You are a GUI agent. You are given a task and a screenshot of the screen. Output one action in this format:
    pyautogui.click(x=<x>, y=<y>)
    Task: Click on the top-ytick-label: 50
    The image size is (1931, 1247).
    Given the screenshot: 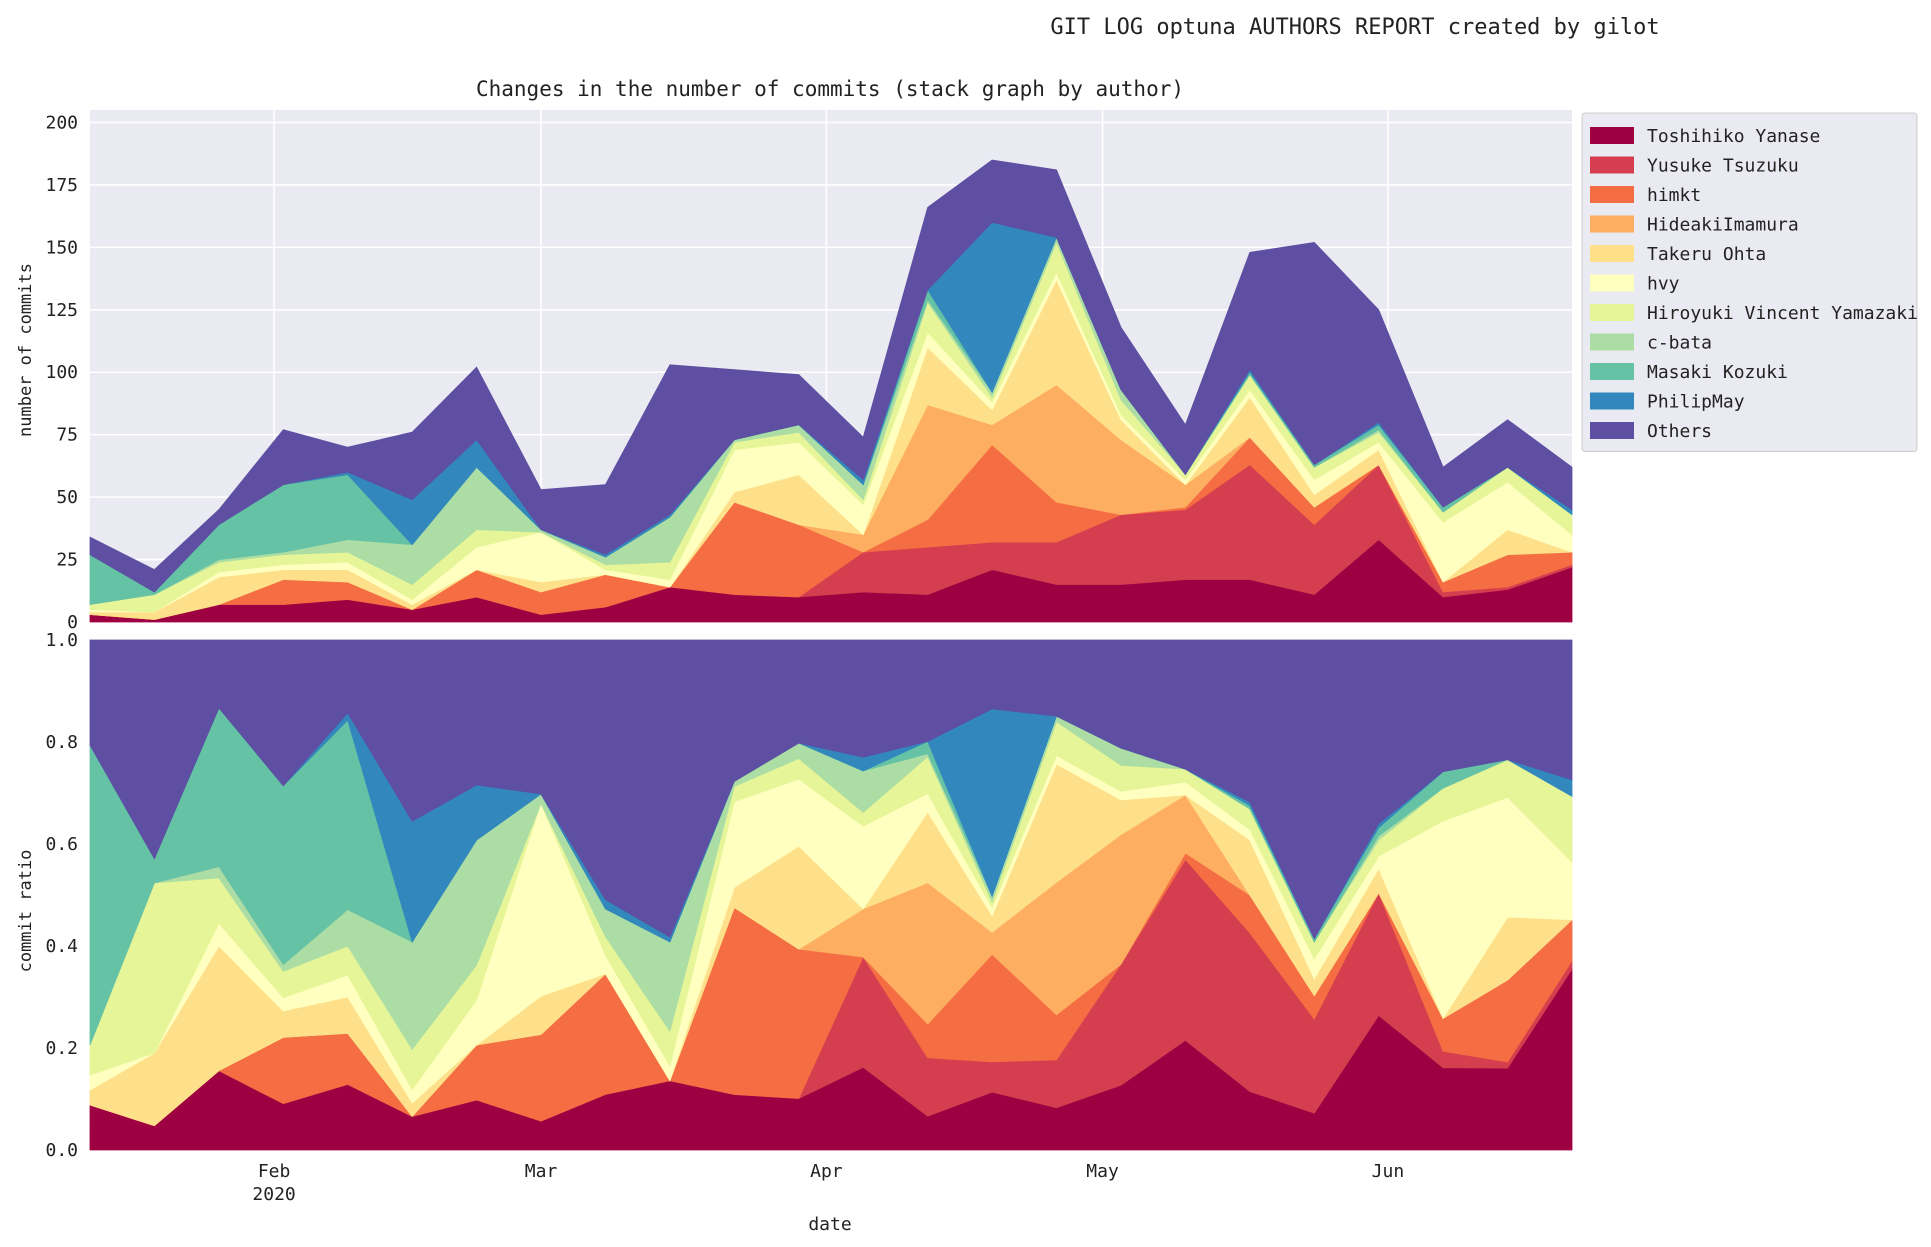 What is the action you would take?
    pyautogui.click(x=67, y=497)
    